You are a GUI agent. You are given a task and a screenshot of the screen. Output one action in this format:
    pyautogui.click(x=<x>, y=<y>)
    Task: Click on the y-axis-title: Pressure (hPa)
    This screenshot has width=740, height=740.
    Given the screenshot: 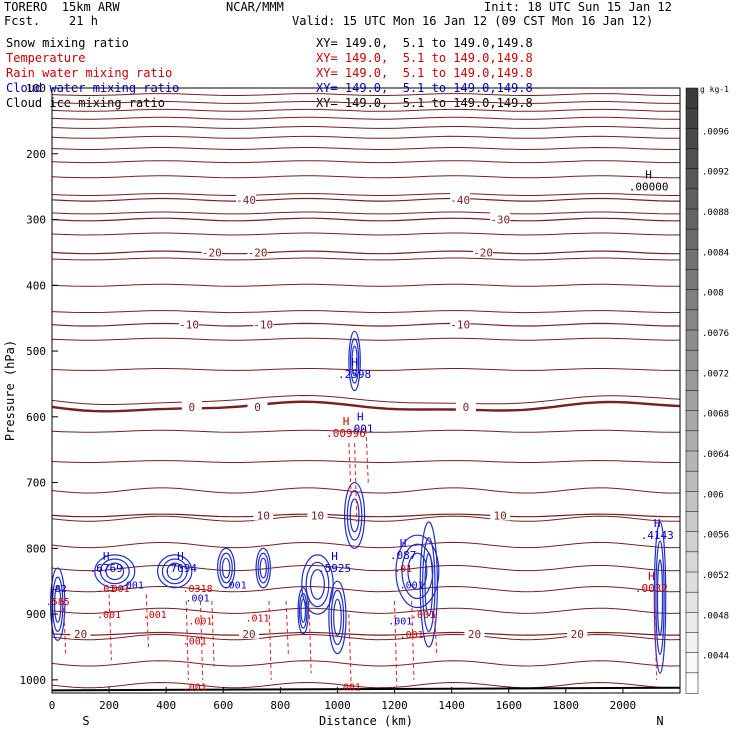 What is the action you would take?
    pyautogui.click(x=10, y=390)
    